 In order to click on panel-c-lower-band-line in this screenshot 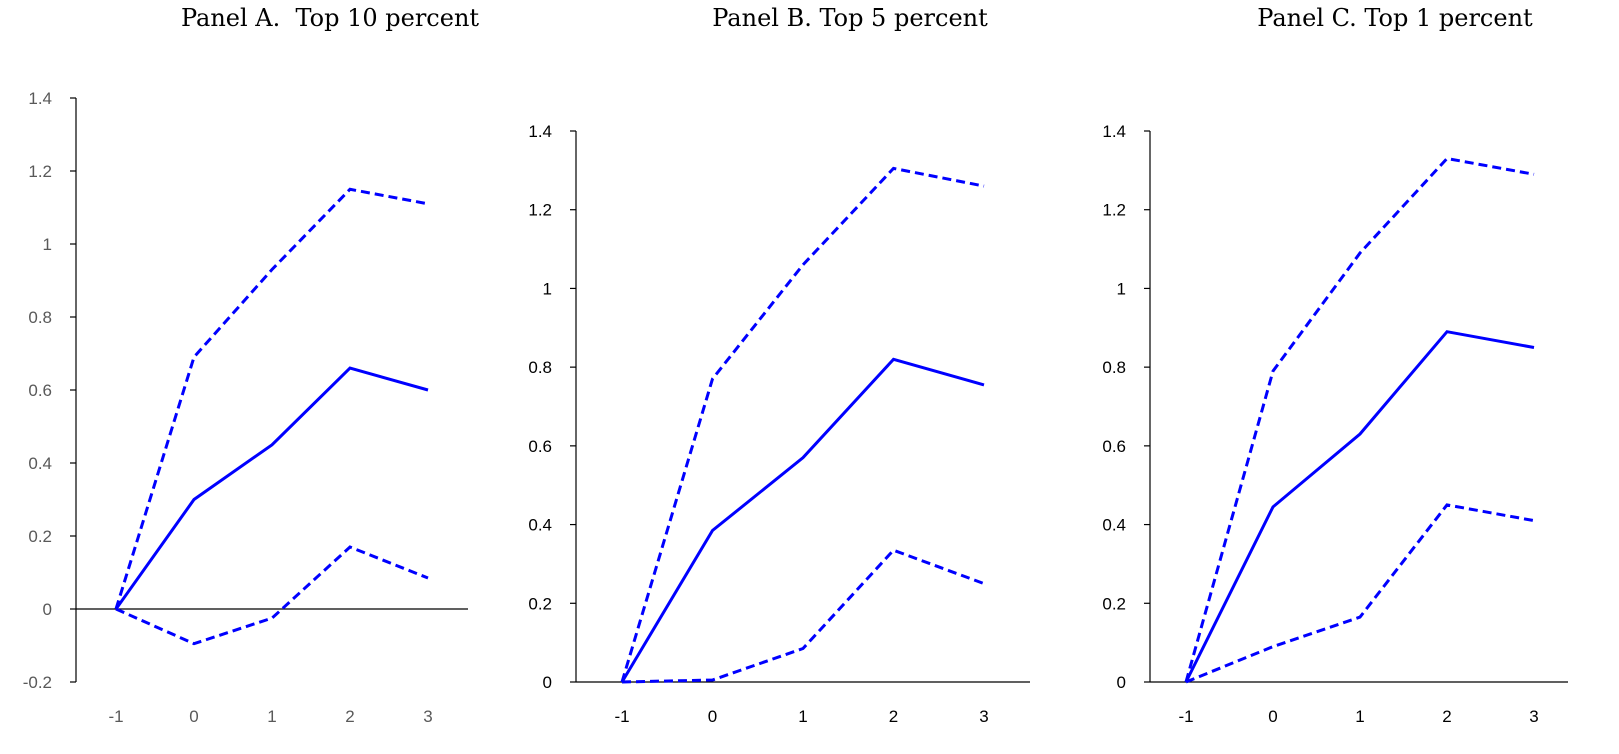, I will do `click(1360, 593)`.